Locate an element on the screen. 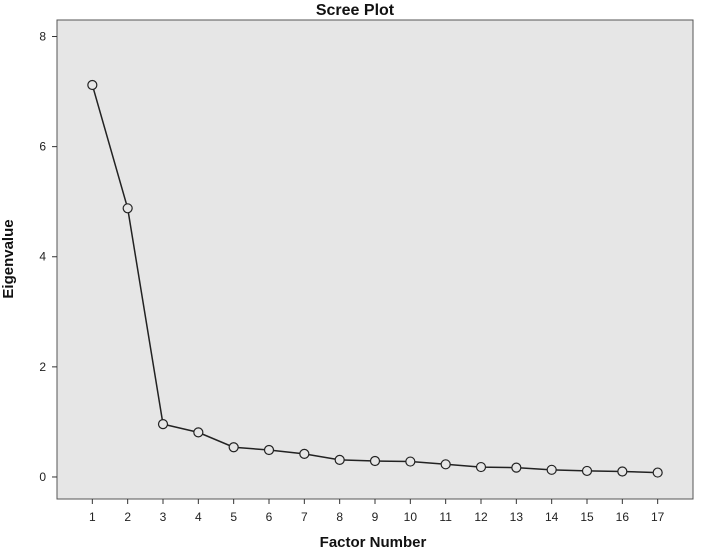  x-tick-label: 16 is located at coordinates (623, 517).